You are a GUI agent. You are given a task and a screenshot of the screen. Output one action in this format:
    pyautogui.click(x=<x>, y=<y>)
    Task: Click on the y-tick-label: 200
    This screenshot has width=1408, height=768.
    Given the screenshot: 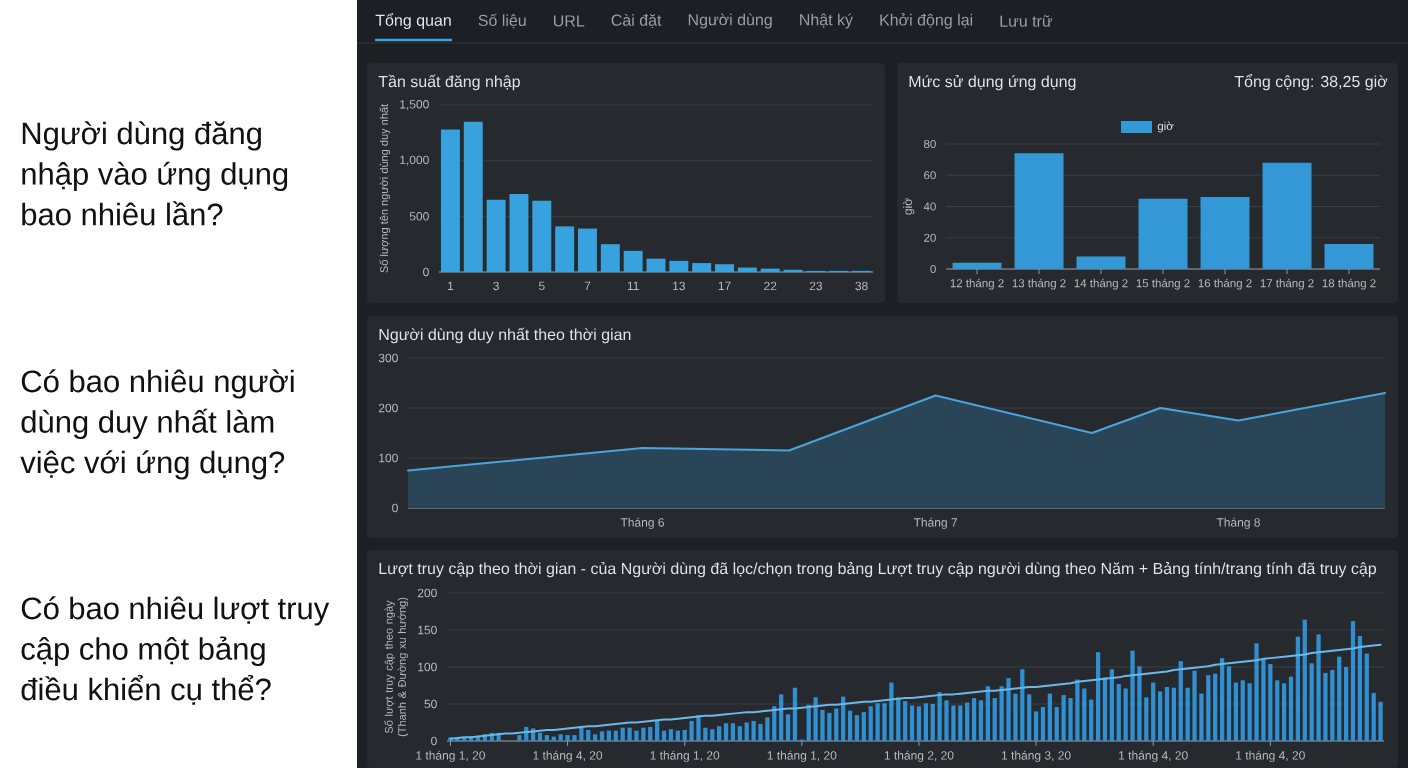 What is the action you would take?
    pyautogui.click(x=427, y=593)
    